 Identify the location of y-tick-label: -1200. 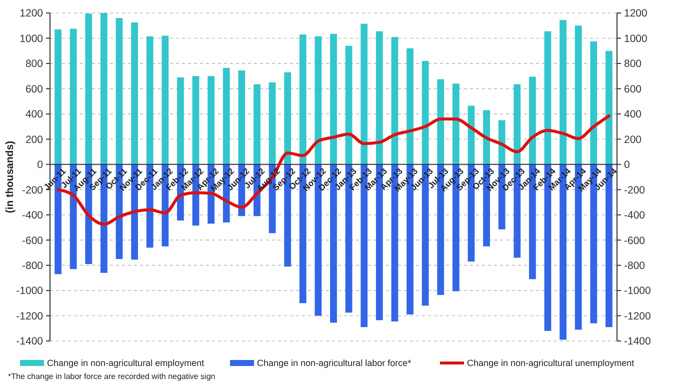
(30, 316).